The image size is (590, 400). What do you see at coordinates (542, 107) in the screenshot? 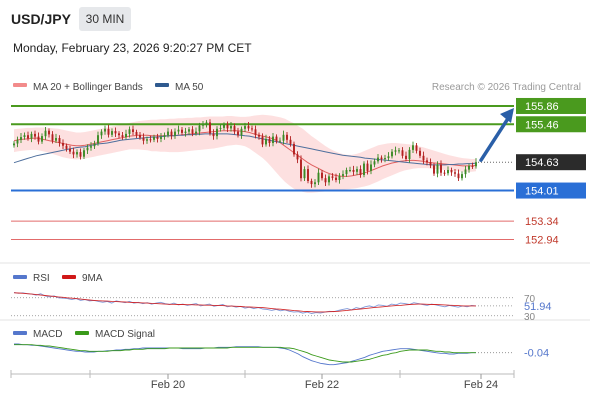
I see `resistance-level-label: 155.86` at bounding box center [542, 107].